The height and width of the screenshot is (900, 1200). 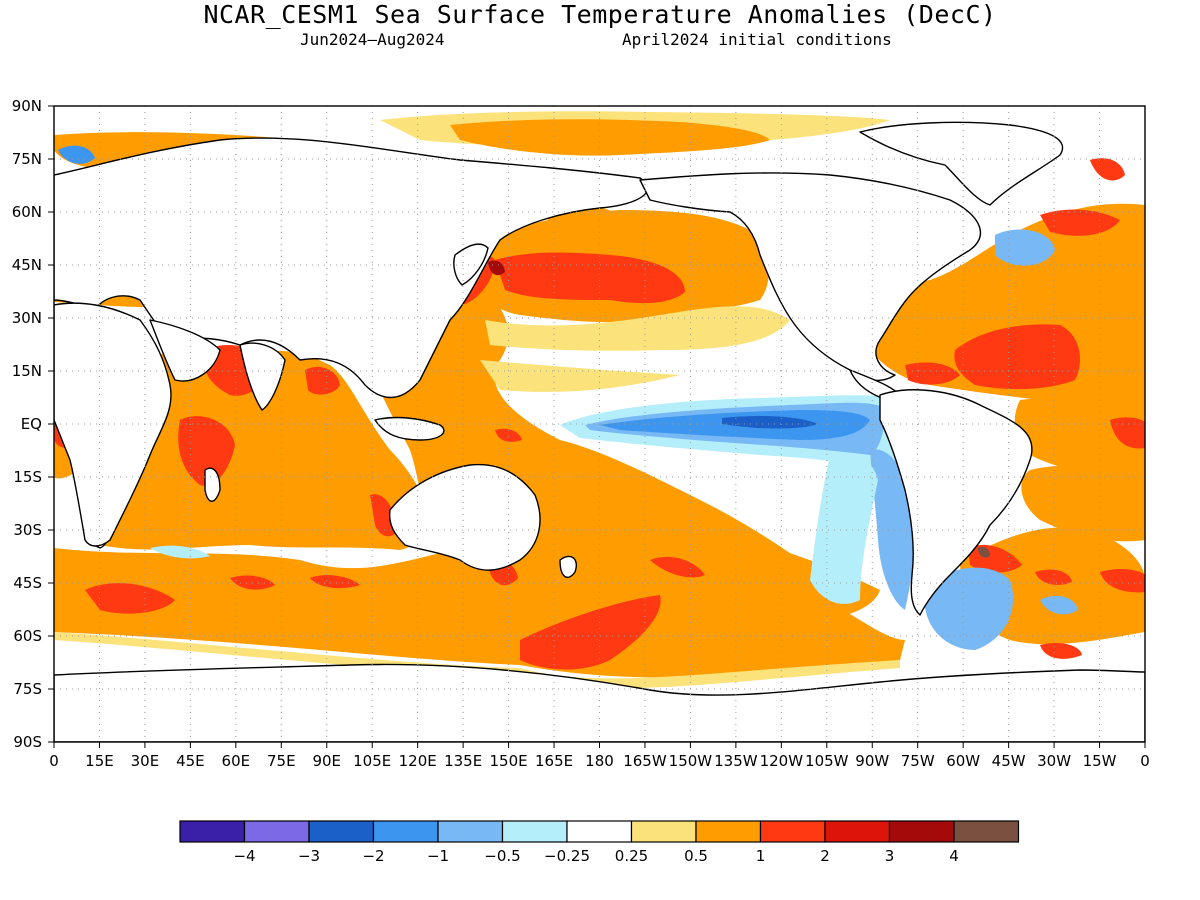 What do you see at coordinates (954, 856) in the screenshot?
I see `colorbar-label: 4` at bounding box center [954, 856].